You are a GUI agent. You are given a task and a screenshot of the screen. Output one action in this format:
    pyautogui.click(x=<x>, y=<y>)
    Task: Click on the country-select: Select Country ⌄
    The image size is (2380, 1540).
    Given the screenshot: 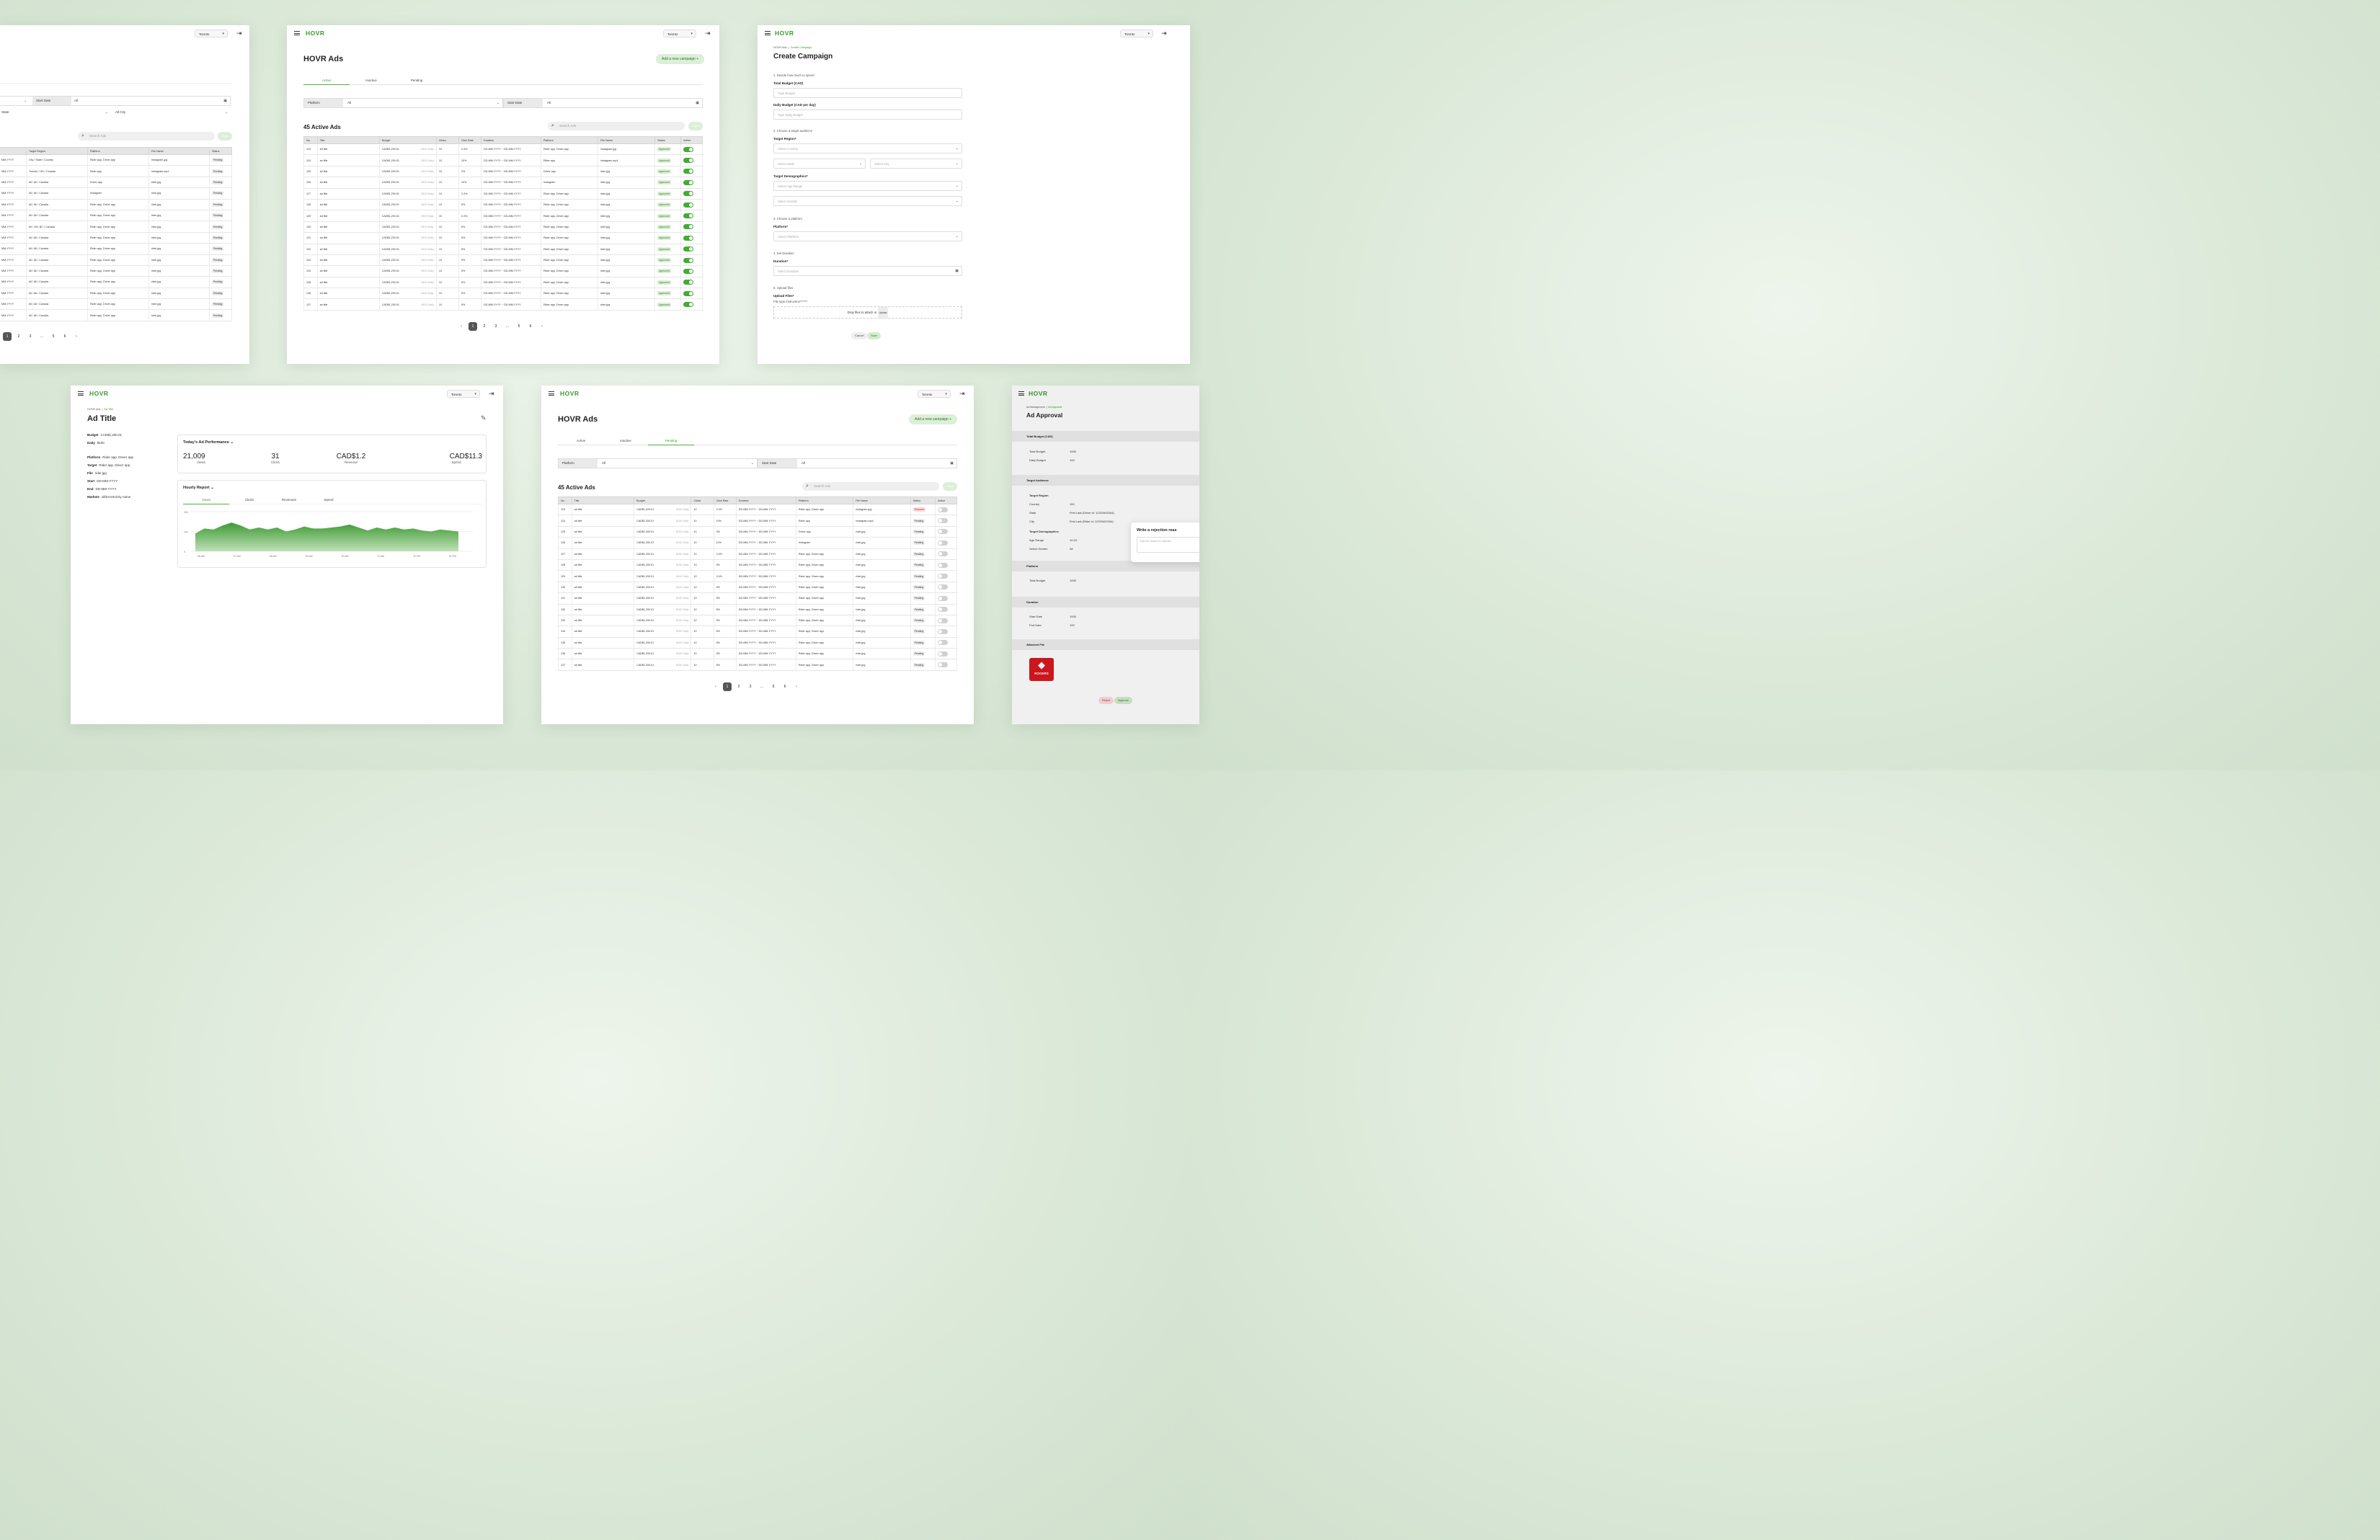 What is the action you would take?
    pyautogui.click(x=867, y=148)
    